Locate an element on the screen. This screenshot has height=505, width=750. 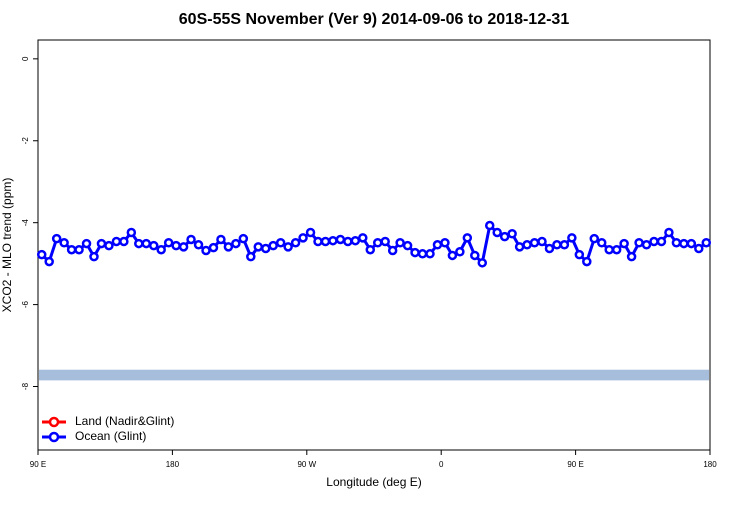
legend-label: Ocean (Glint) is located at coordinates (110, 436).